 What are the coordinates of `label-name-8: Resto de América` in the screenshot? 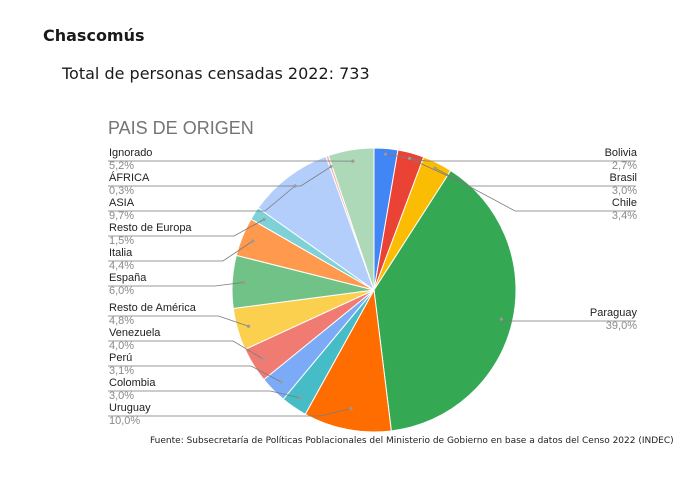 It's located at (153, 308).